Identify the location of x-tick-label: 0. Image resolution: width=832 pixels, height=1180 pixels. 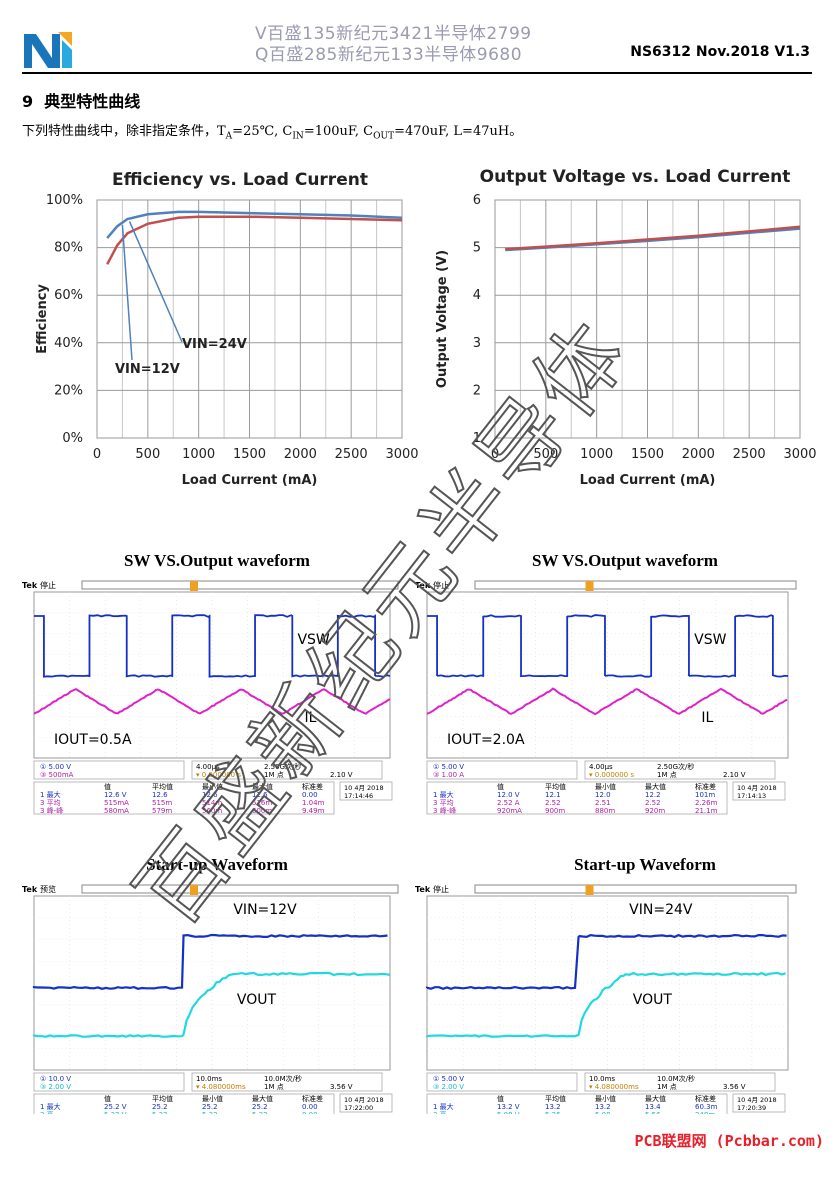
(97, 454).